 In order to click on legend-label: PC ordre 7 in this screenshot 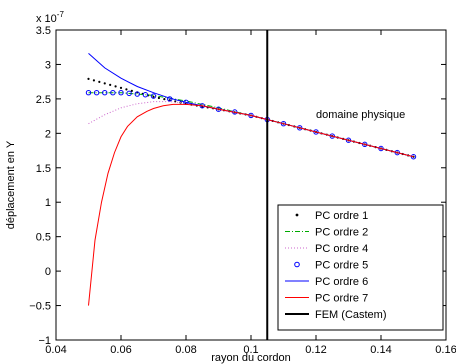, I will do `click(341, 299)`.